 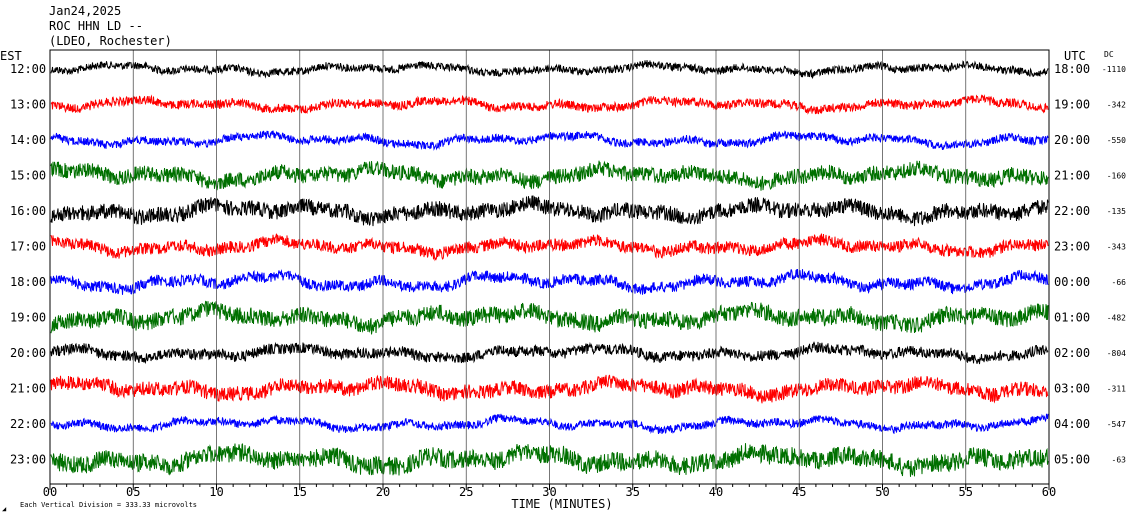 What do you see at coordinates (1049, 492) in the screenshot?
I see `x-tick-label: 60` at bounding box center [1049, 492].